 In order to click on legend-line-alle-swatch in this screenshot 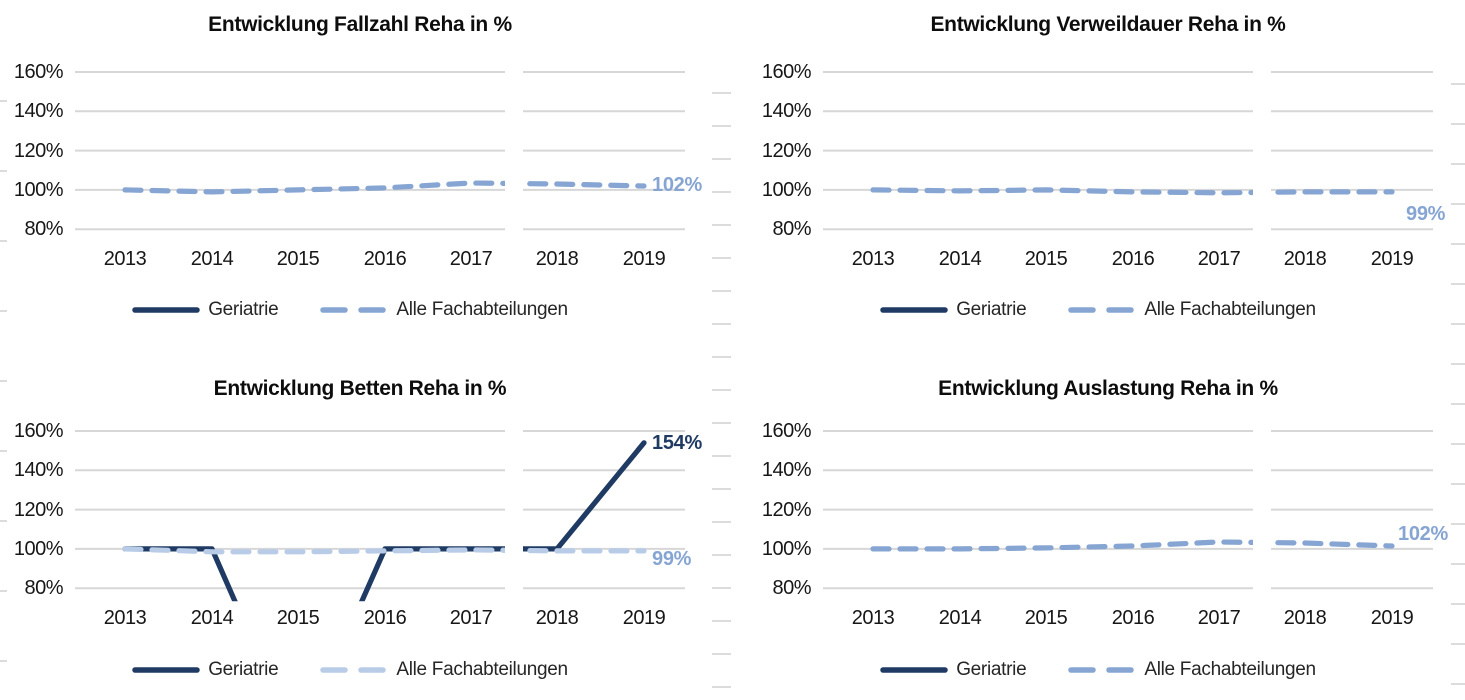, I will do `click(1101, 310)`.